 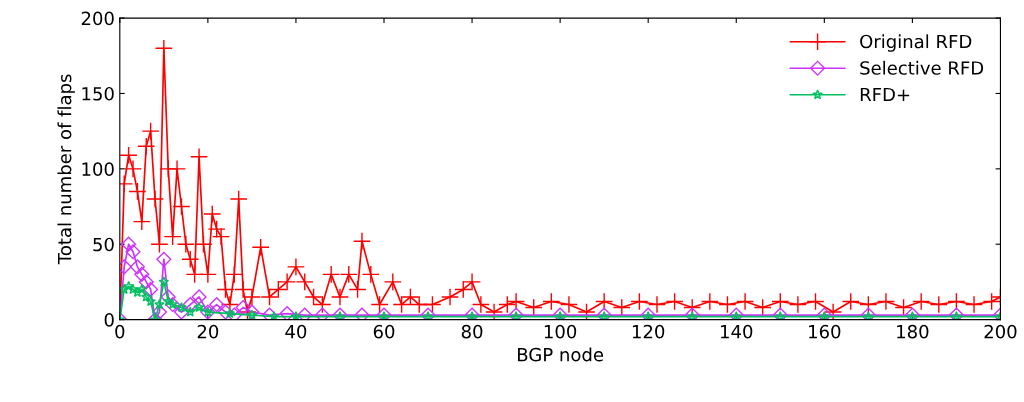 I want to click on y-tick-label: 50, so click(x=103, y=244).